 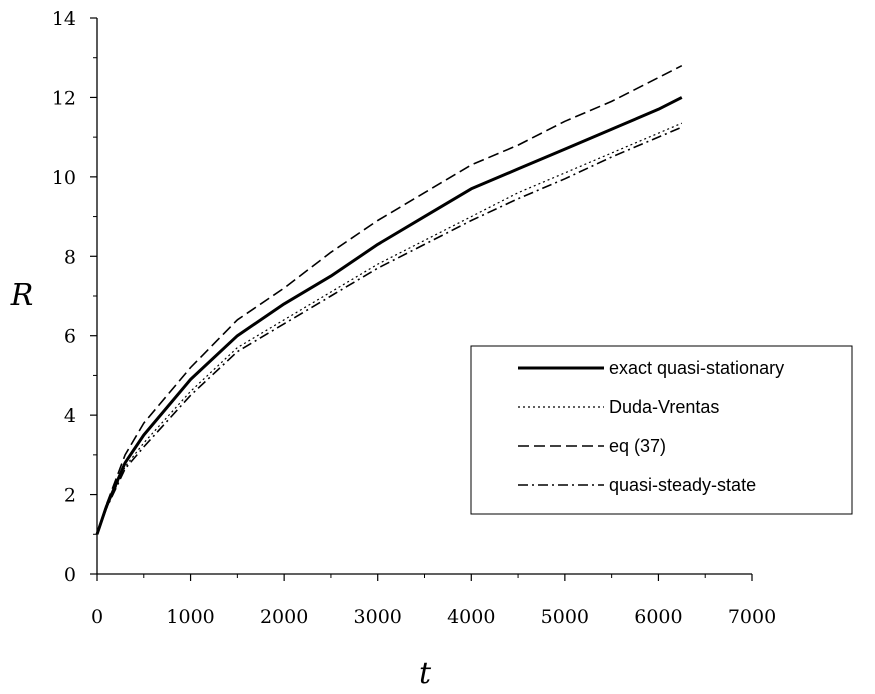 What do you see at coordinates (752, 617) in the screenshot?
I see `x-tick-label: 7000` at bounding box center [752, 617].